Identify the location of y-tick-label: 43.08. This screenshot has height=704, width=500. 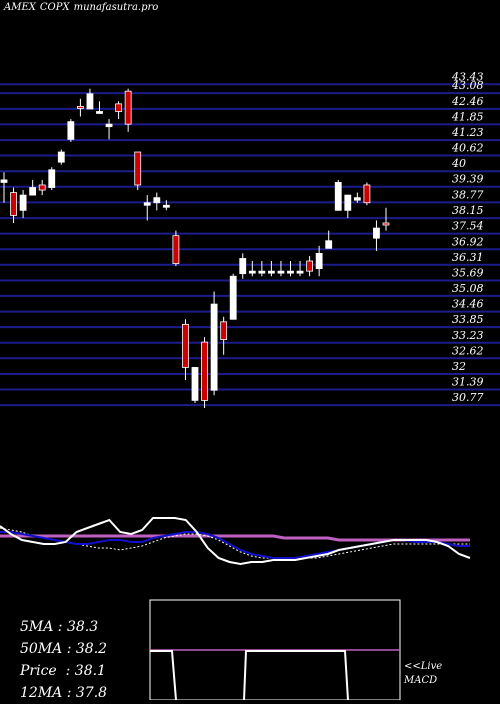
(467, 85).